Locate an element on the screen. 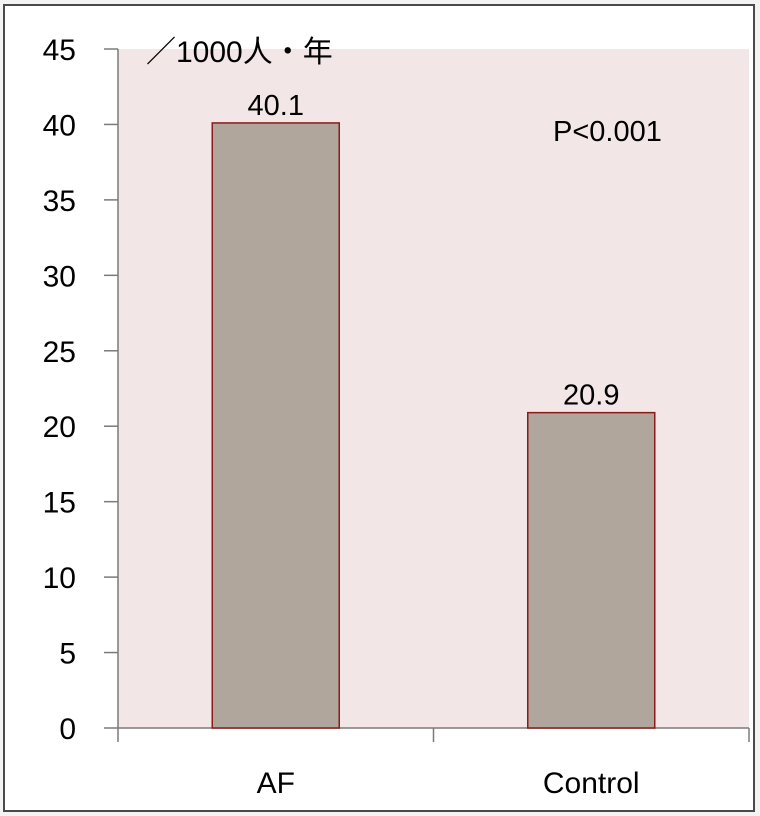  bar-value-label: 20.9 is located at coordinates (591, 396).